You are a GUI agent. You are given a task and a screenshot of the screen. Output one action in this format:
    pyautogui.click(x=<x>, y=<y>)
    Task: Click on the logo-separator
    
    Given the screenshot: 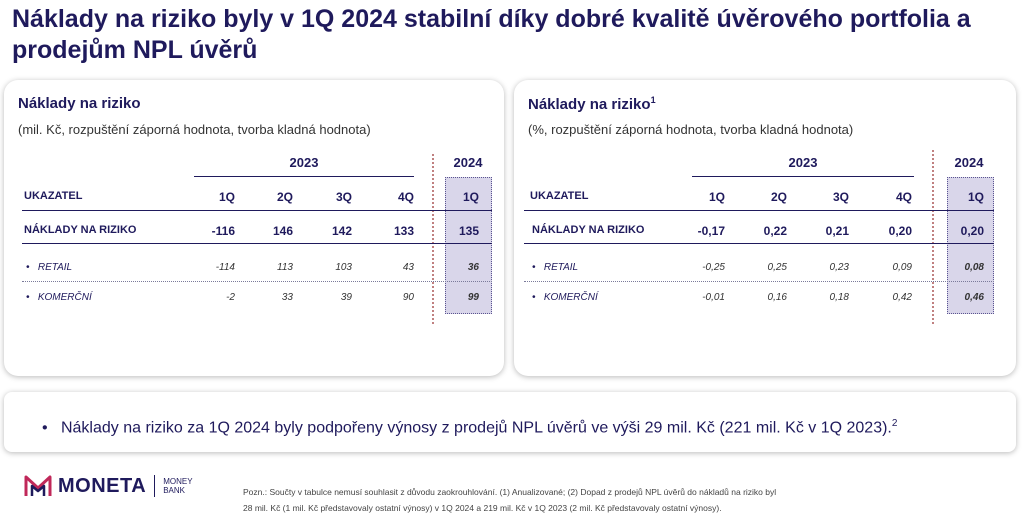 What is the action you would take?
    pyautogui.click(x=155, y=486)
    